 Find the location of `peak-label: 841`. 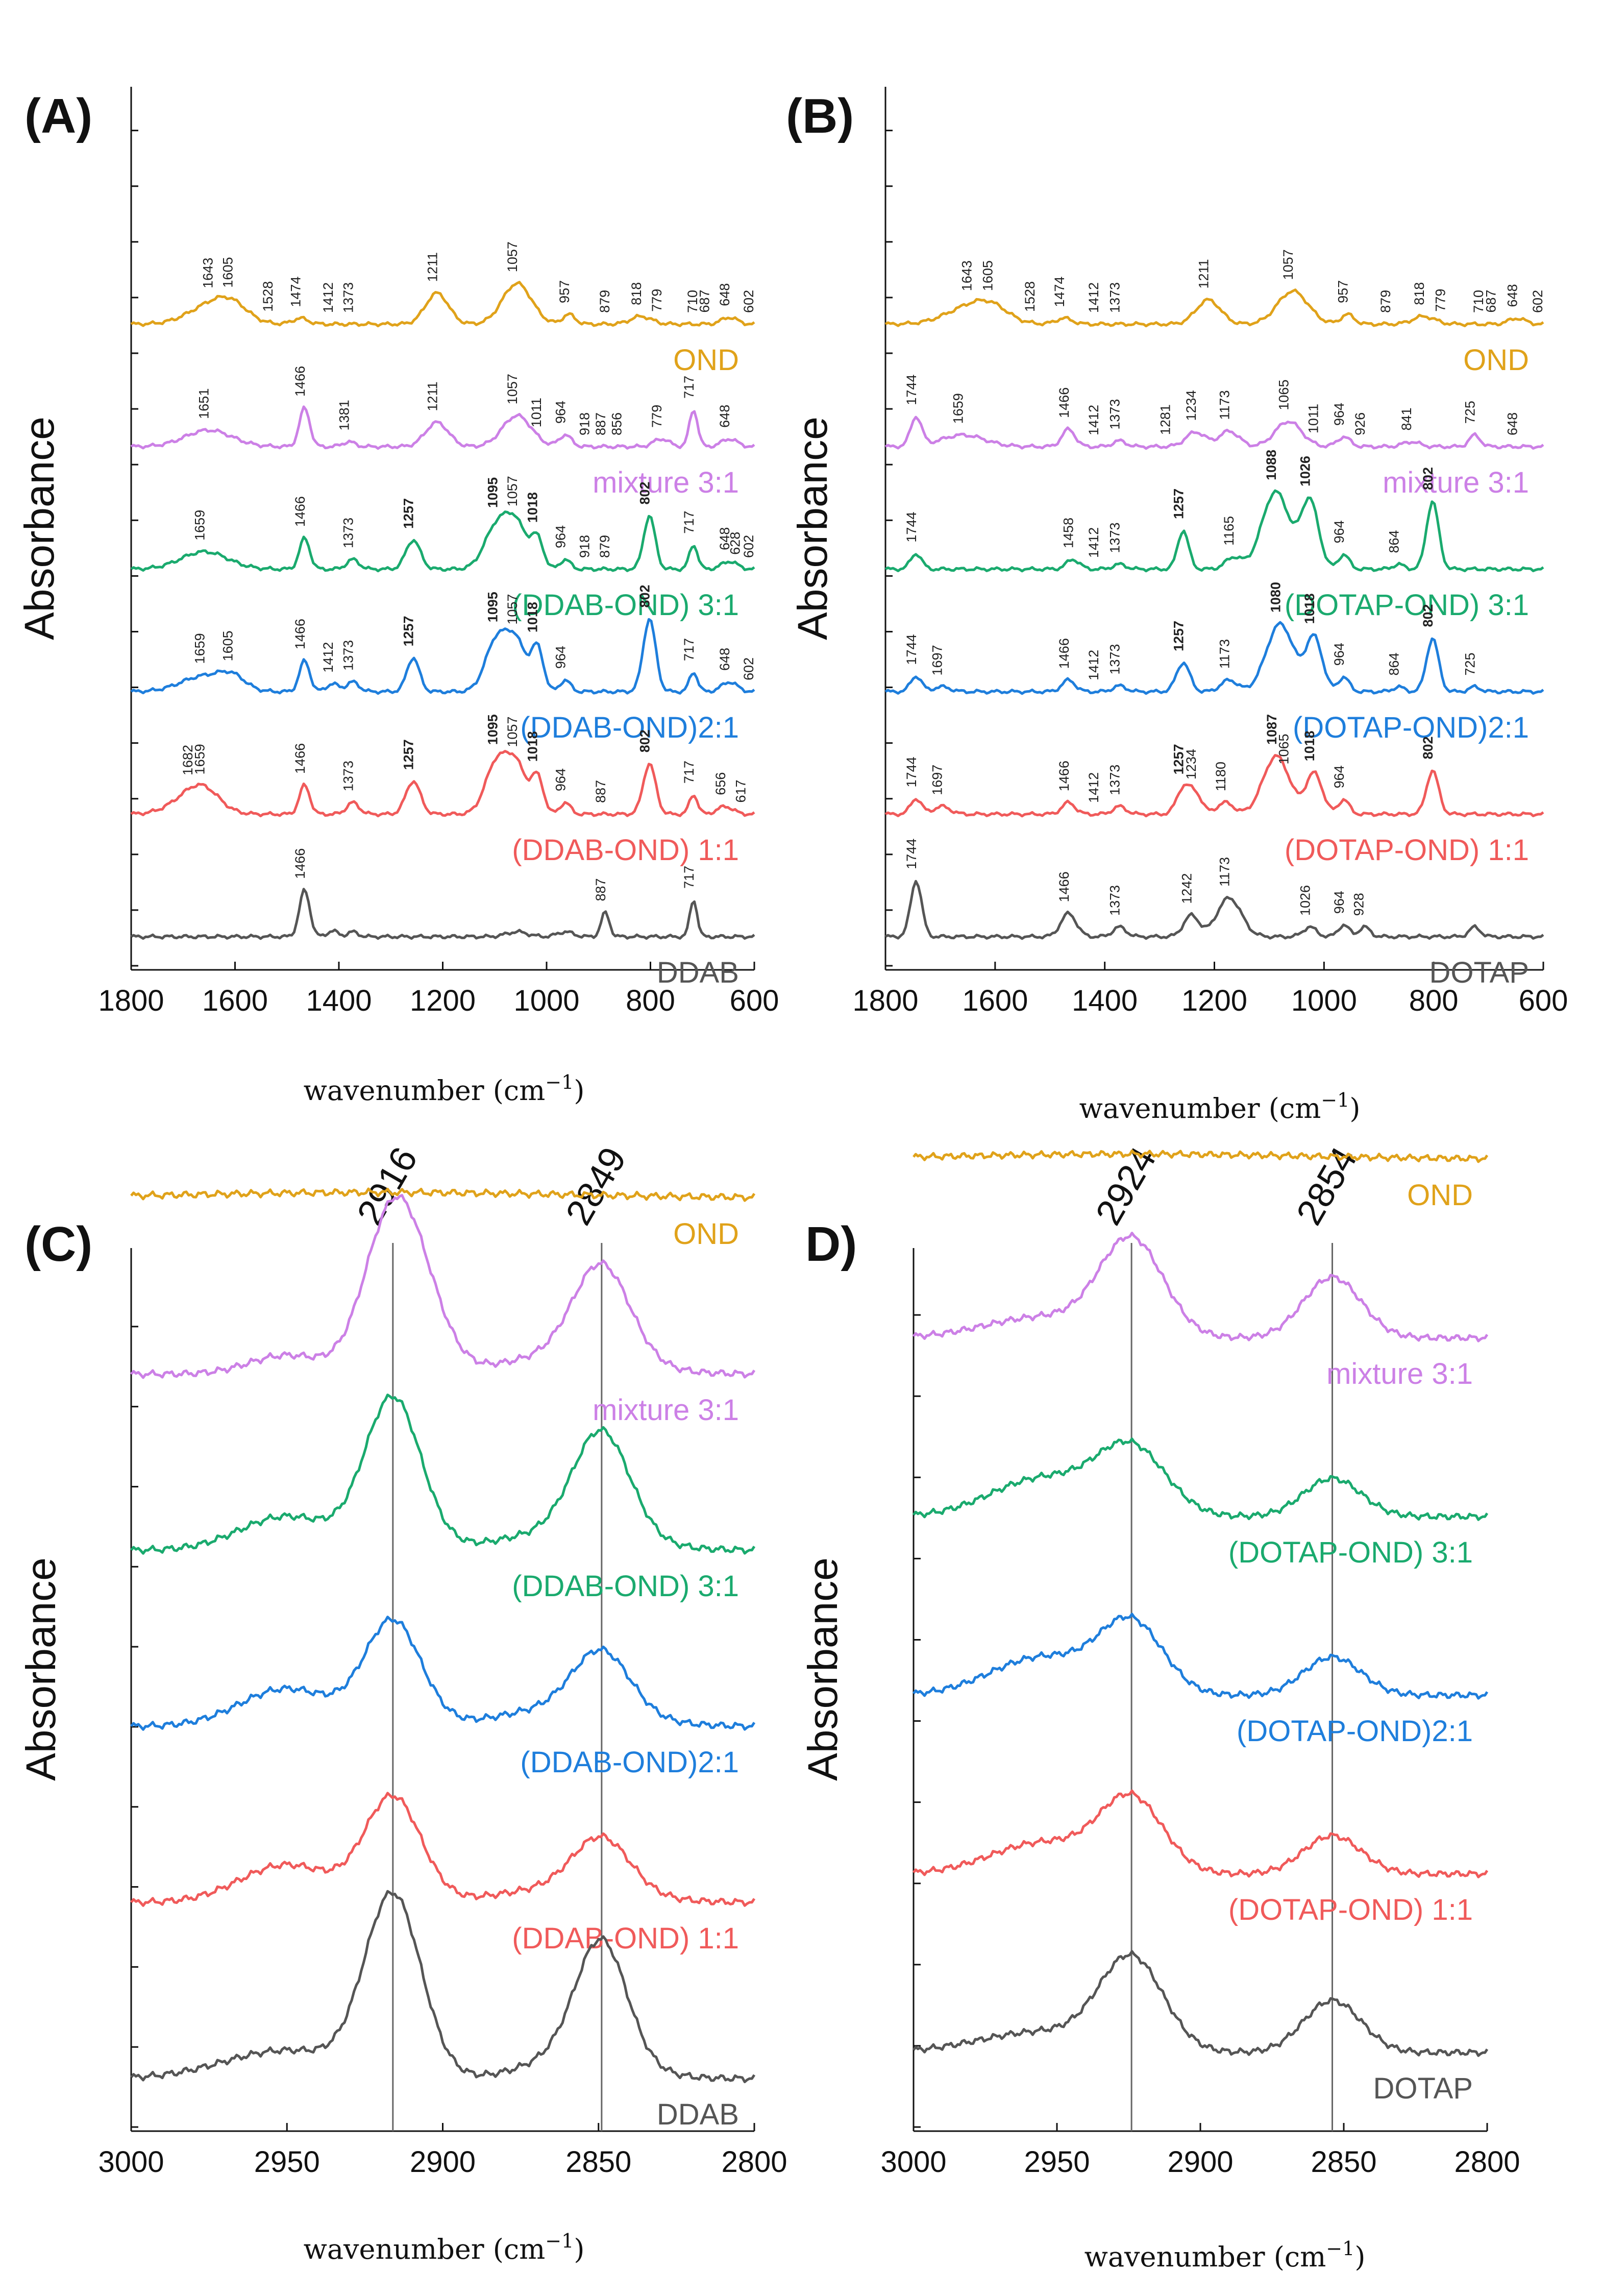

peak-label: 841 is located at coordinates (1406, 418).